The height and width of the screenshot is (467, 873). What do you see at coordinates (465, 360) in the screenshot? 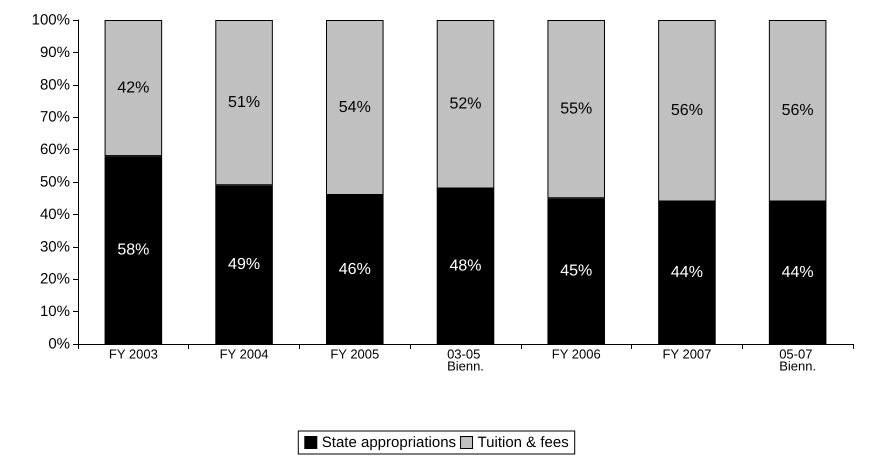
I see `x-tick-label: 03-05 Bienn.` at bounding box center [465, 360].